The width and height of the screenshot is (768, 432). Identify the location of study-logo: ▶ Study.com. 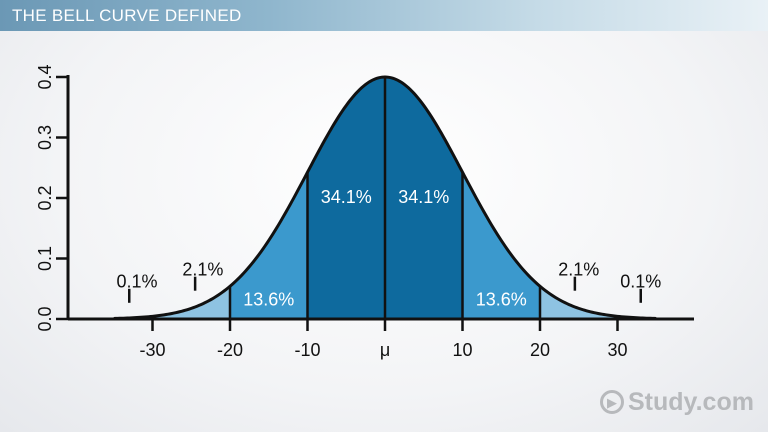
(677, 402).